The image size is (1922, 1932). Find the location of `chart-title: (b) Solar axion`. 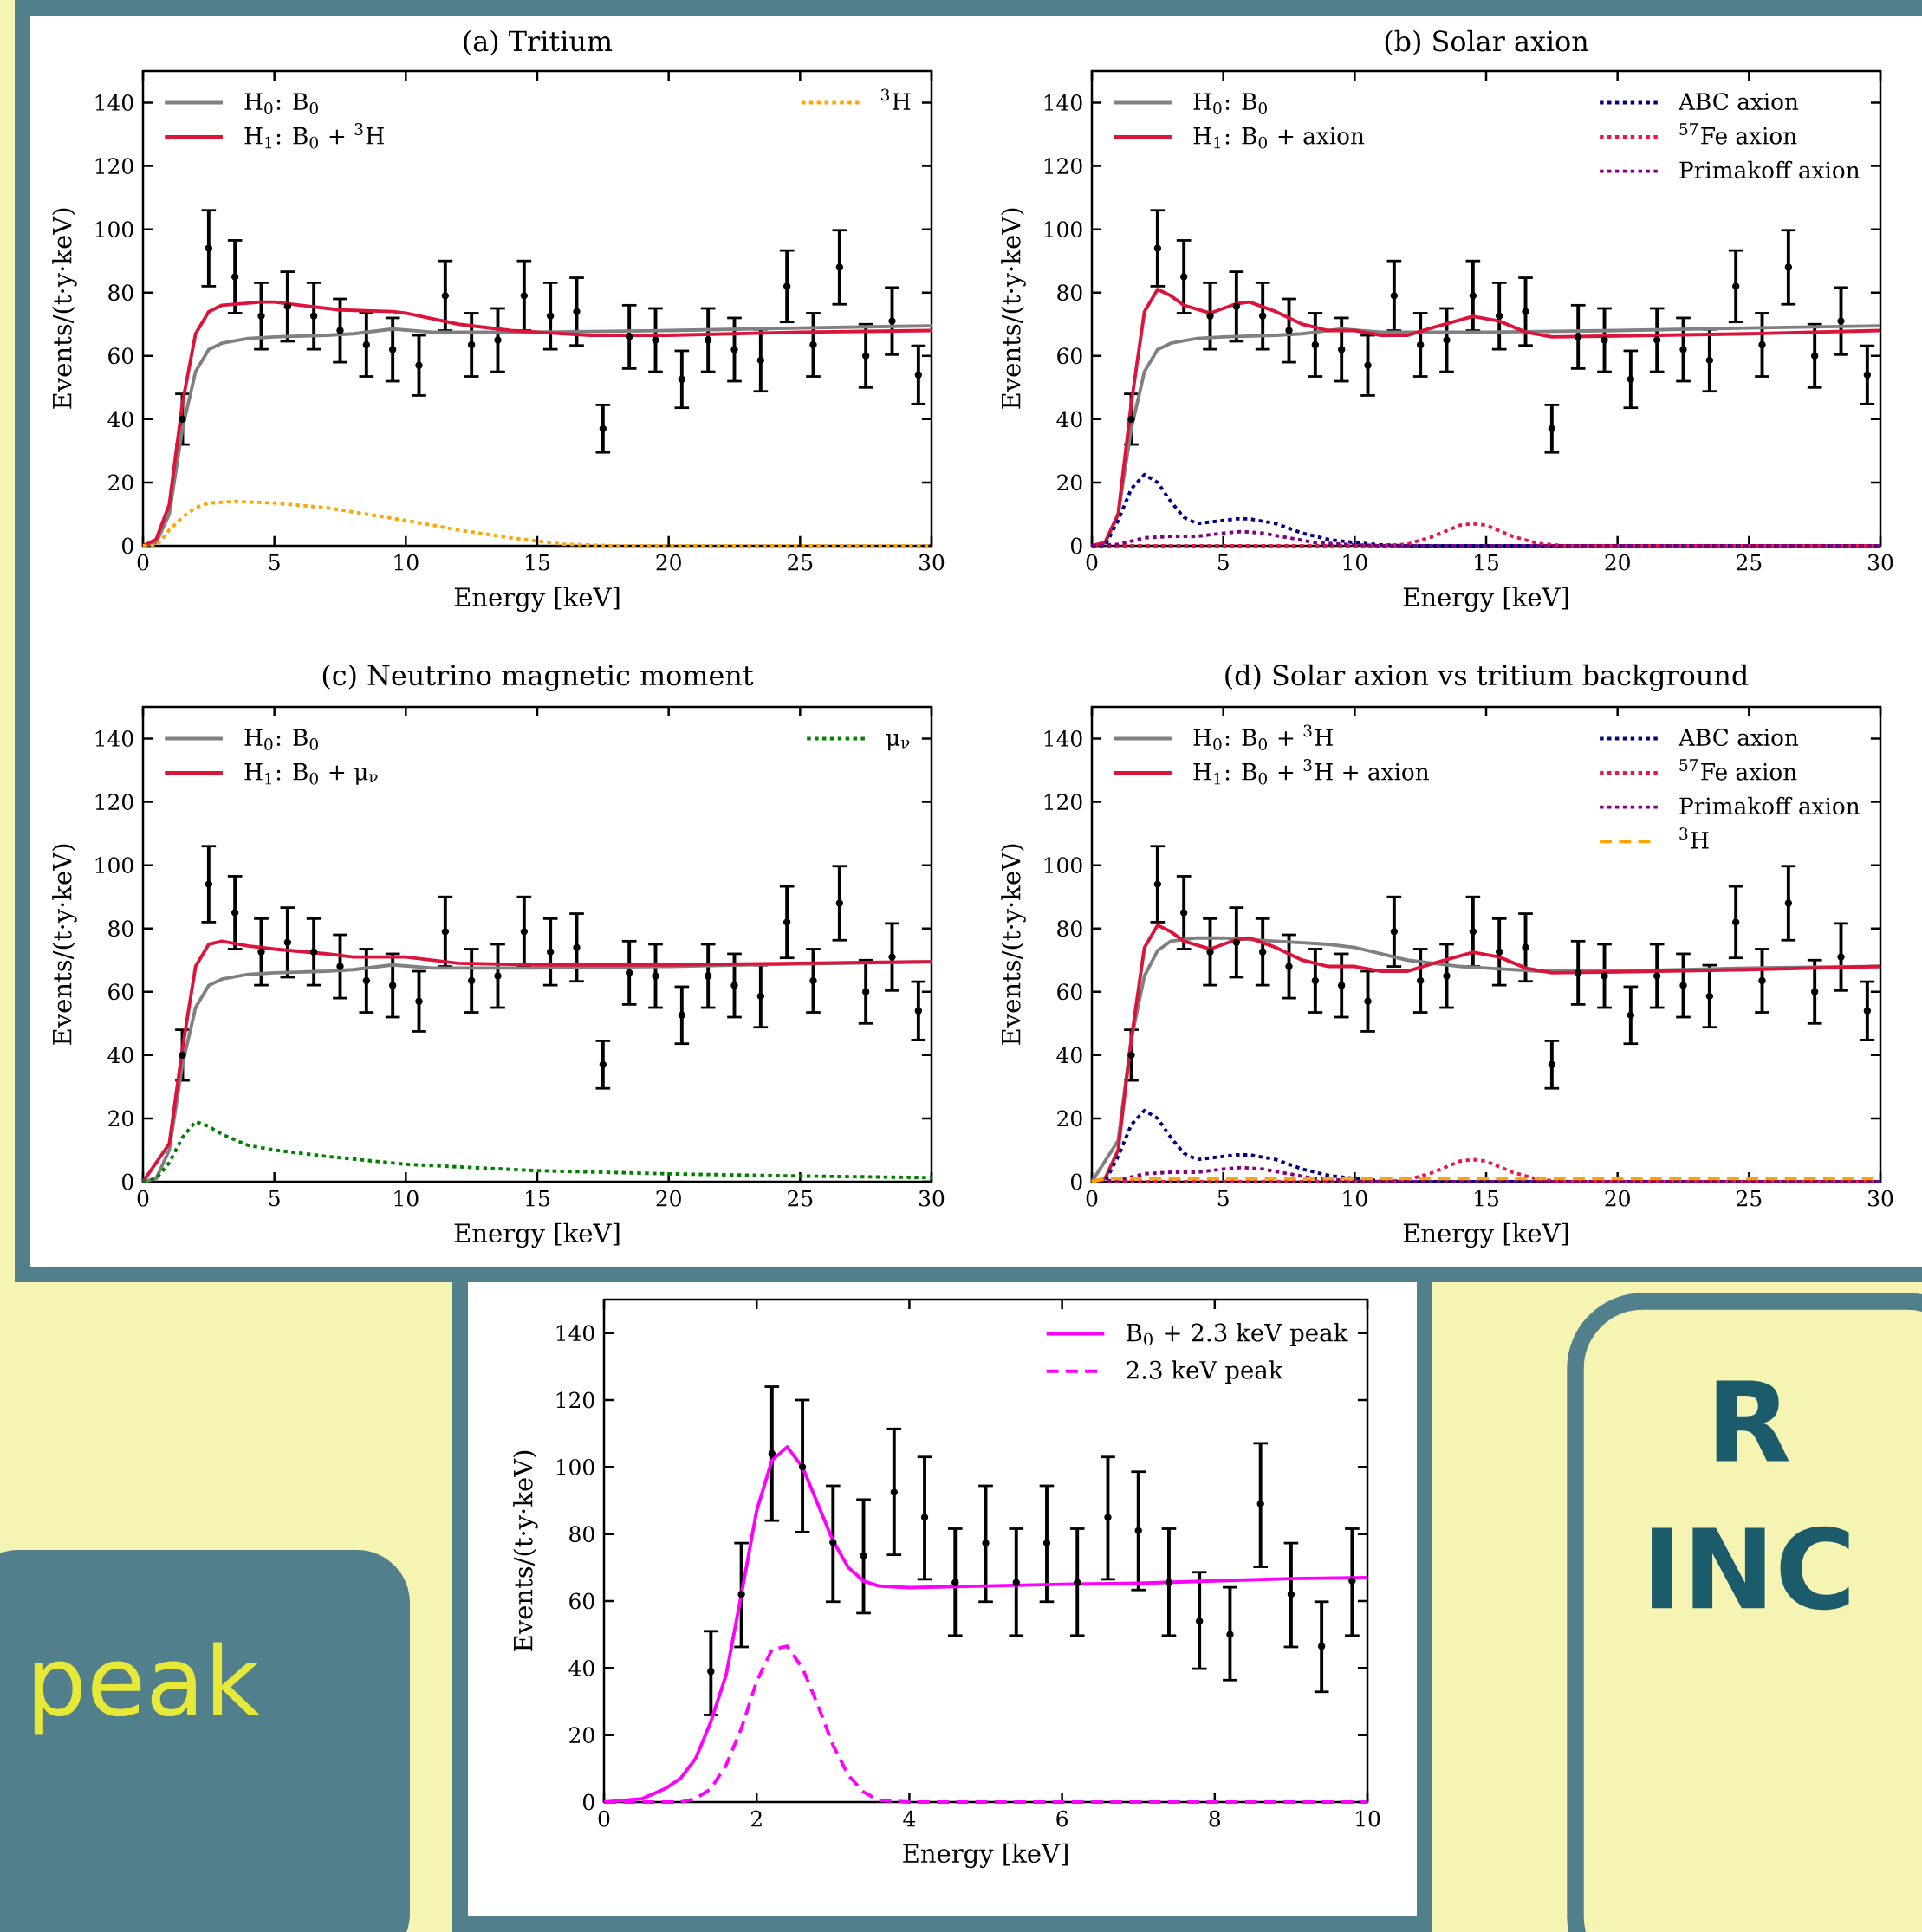

chart-title: (b) Solar axion is located at coordinates (1486, 42).